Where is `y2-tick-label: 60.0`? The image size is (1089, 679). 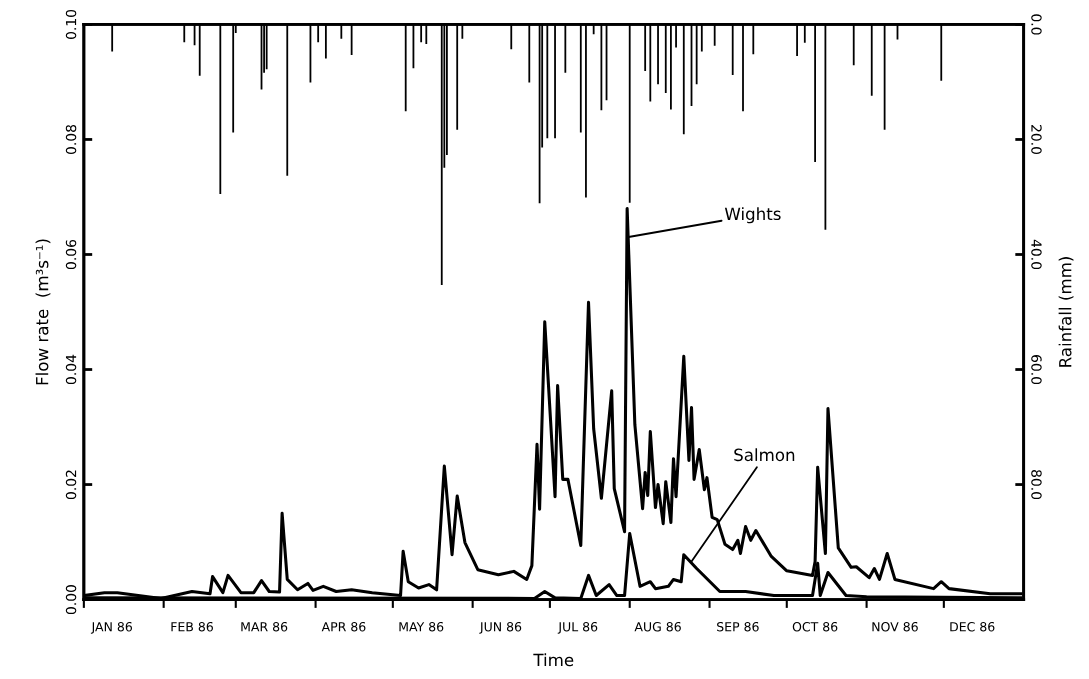 y2-tick-label: 60.0 is located at coordinates (1036, 370).